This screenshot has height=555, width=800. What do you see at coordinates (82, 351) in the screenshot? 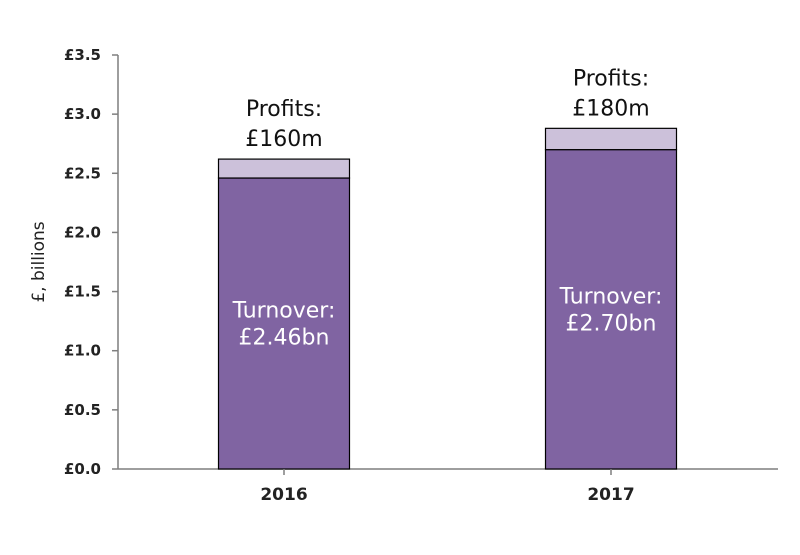
I see `y-tick-label: £1.0` at bounding box center [82, 351].